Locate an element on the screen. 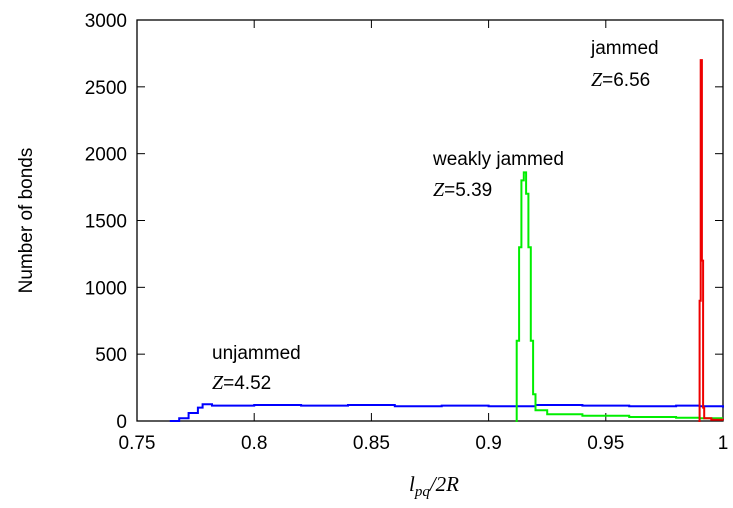 Image resolution: width=733 pixels, height=508 pixels. x-tick-label: 1 is located at coordinates (723, 443).